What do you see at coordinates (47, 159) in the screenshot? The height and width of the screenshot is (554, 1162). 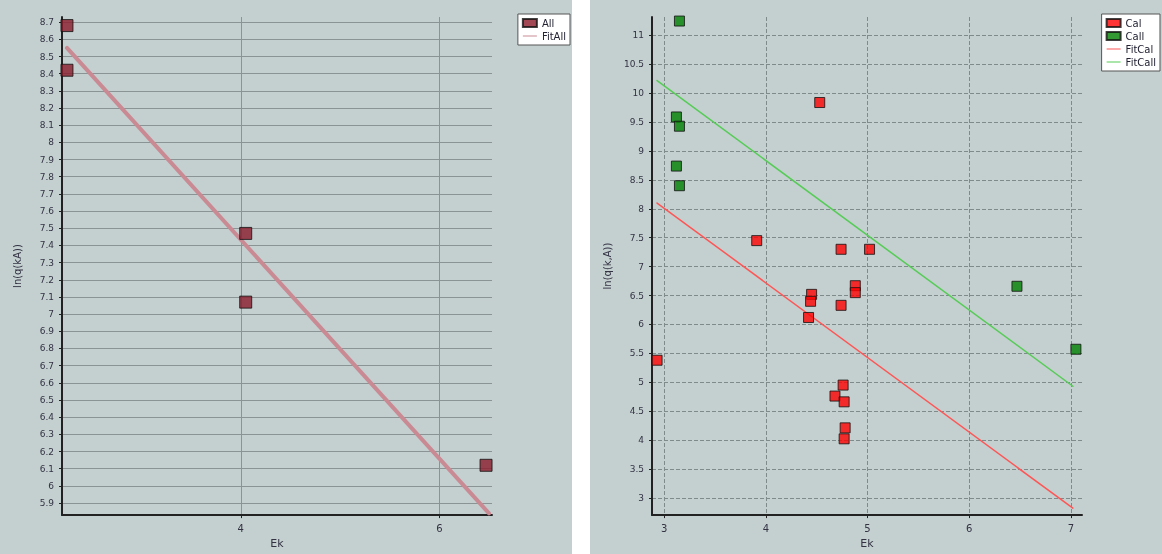 I see `y-tick-label: 7.9` at bounding box center [47, 159].